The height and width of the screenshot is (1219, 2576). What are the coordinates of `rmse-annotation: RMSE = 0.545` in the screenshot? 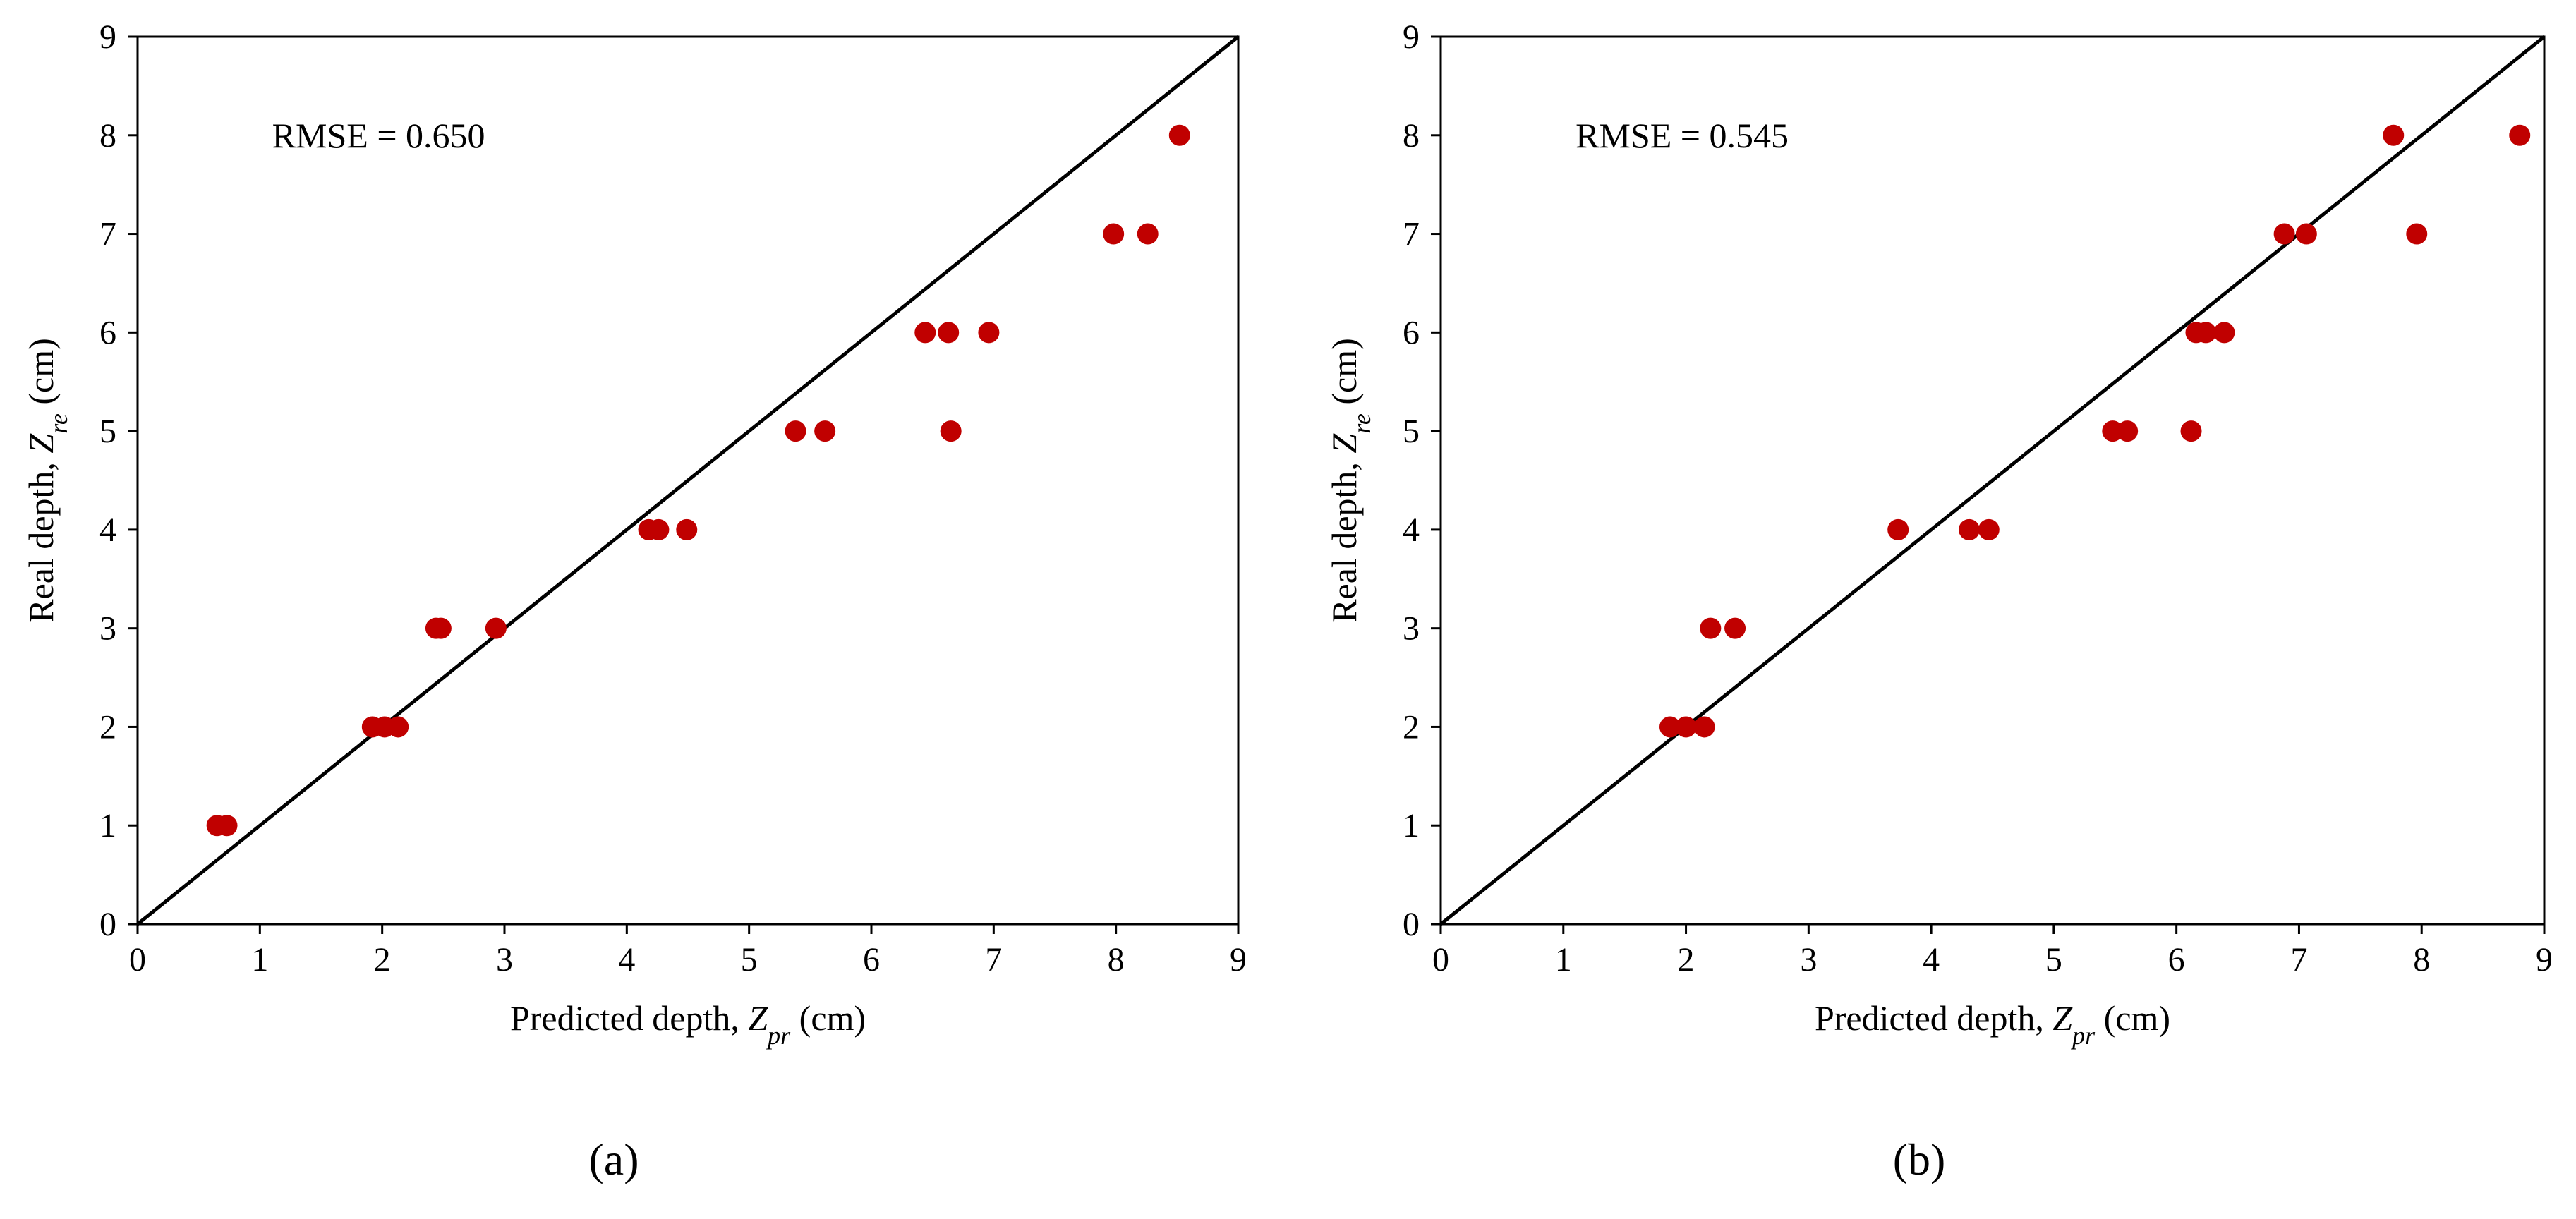 It's located at (1683, 135).